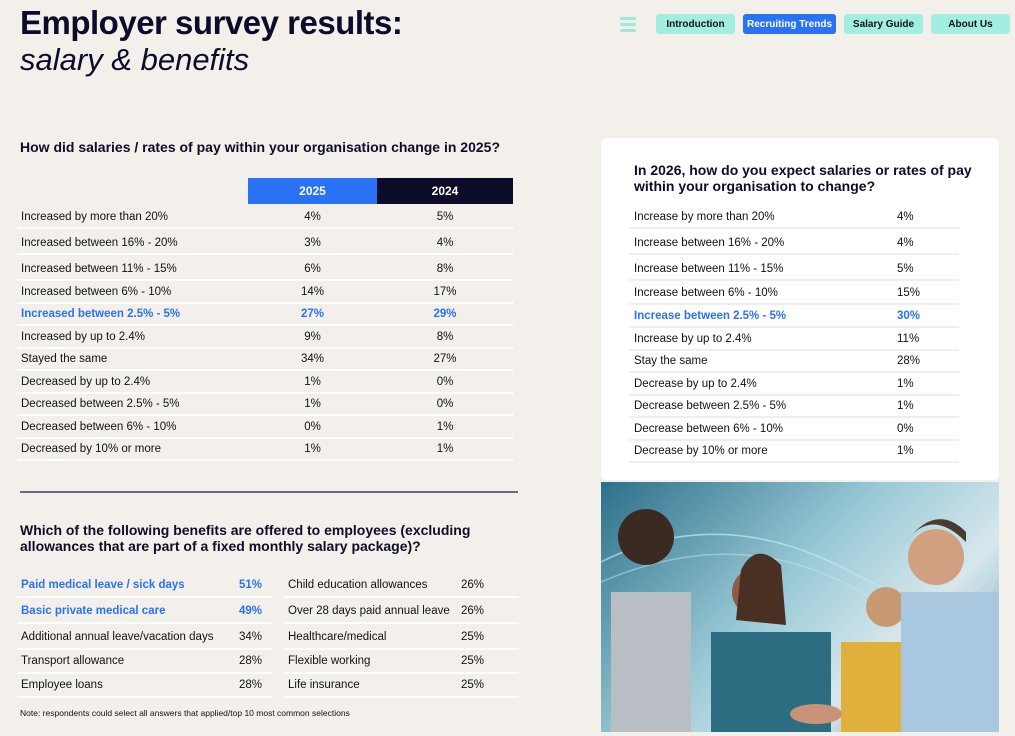 Image resolution: width=1015 pixels, height=736 pixels. Describe the element at coordinates (445, 243) in the screenshot. I see `value-2024: 4%` at that location.